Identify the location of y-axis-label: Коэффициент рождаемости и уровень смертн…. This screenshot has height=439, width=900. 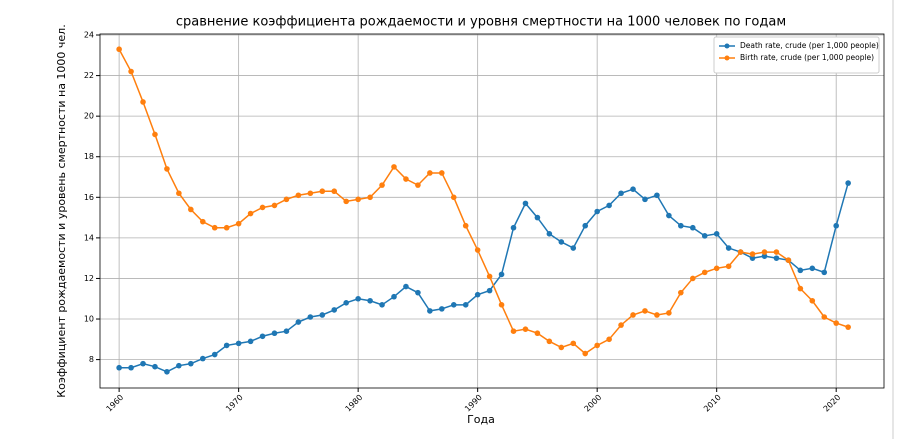
(61, 210).